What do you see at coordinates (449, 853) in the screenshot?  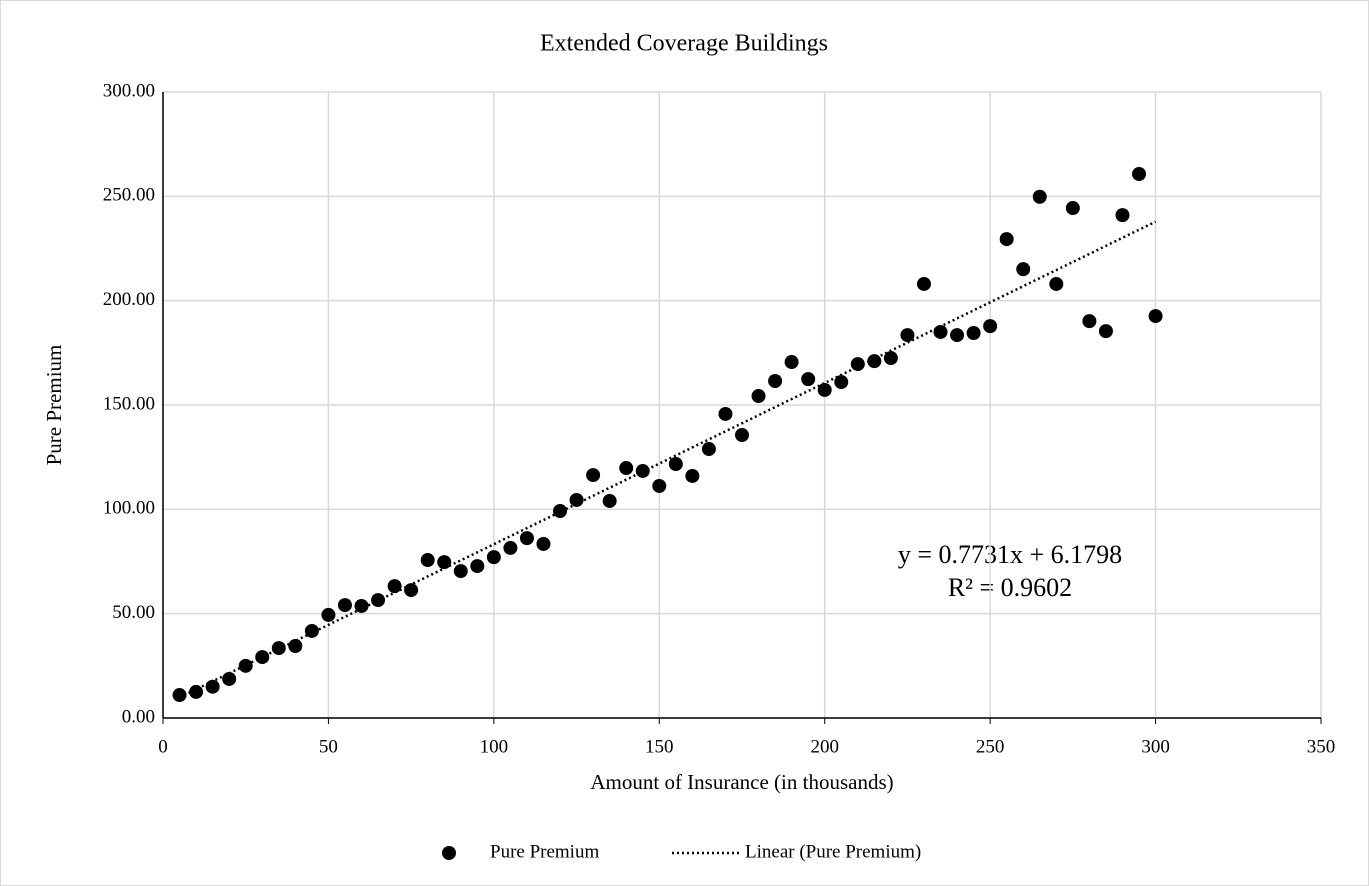 I see `legend-marker` at bounding box center [449, 853].